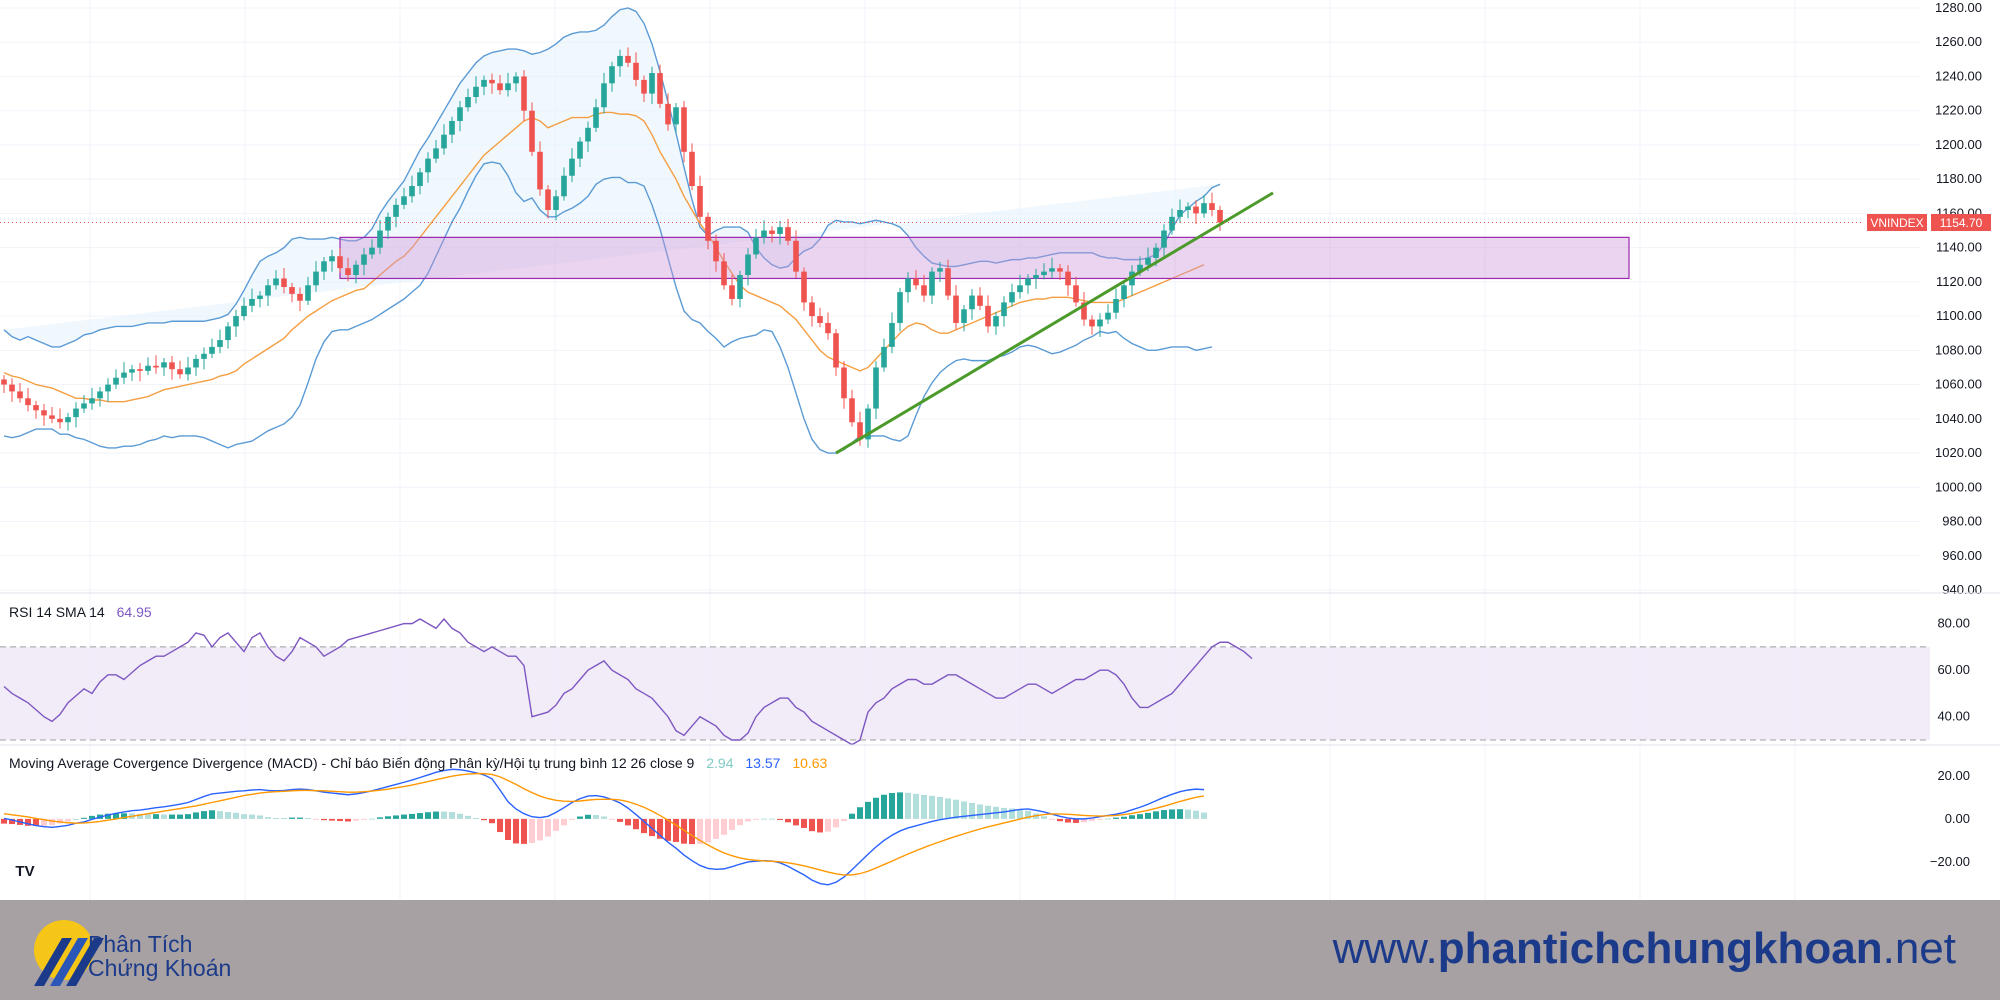 The width and height of the screenshot is (2000, 1000). What do you see at coordinates (628, 681) in the screenshot?
I see `rsi-line` at bounding box center [628, 681].